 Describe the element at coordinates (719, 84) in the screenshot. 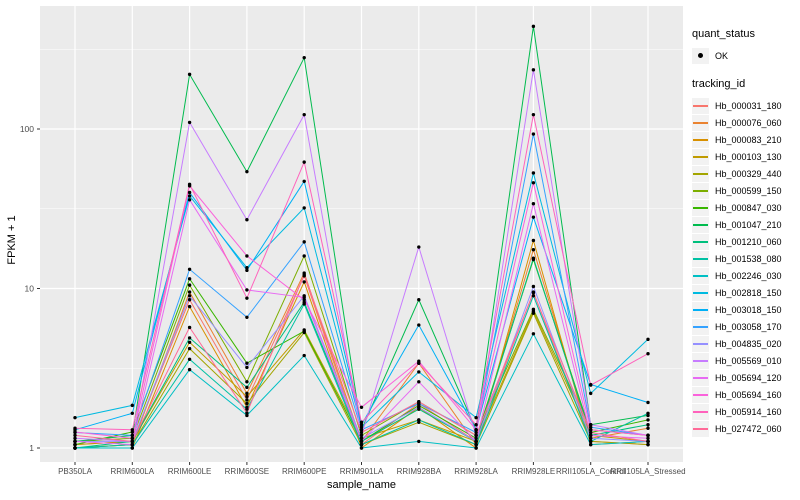

I see `legend-title-tracking-id: tracking_id` at that location.